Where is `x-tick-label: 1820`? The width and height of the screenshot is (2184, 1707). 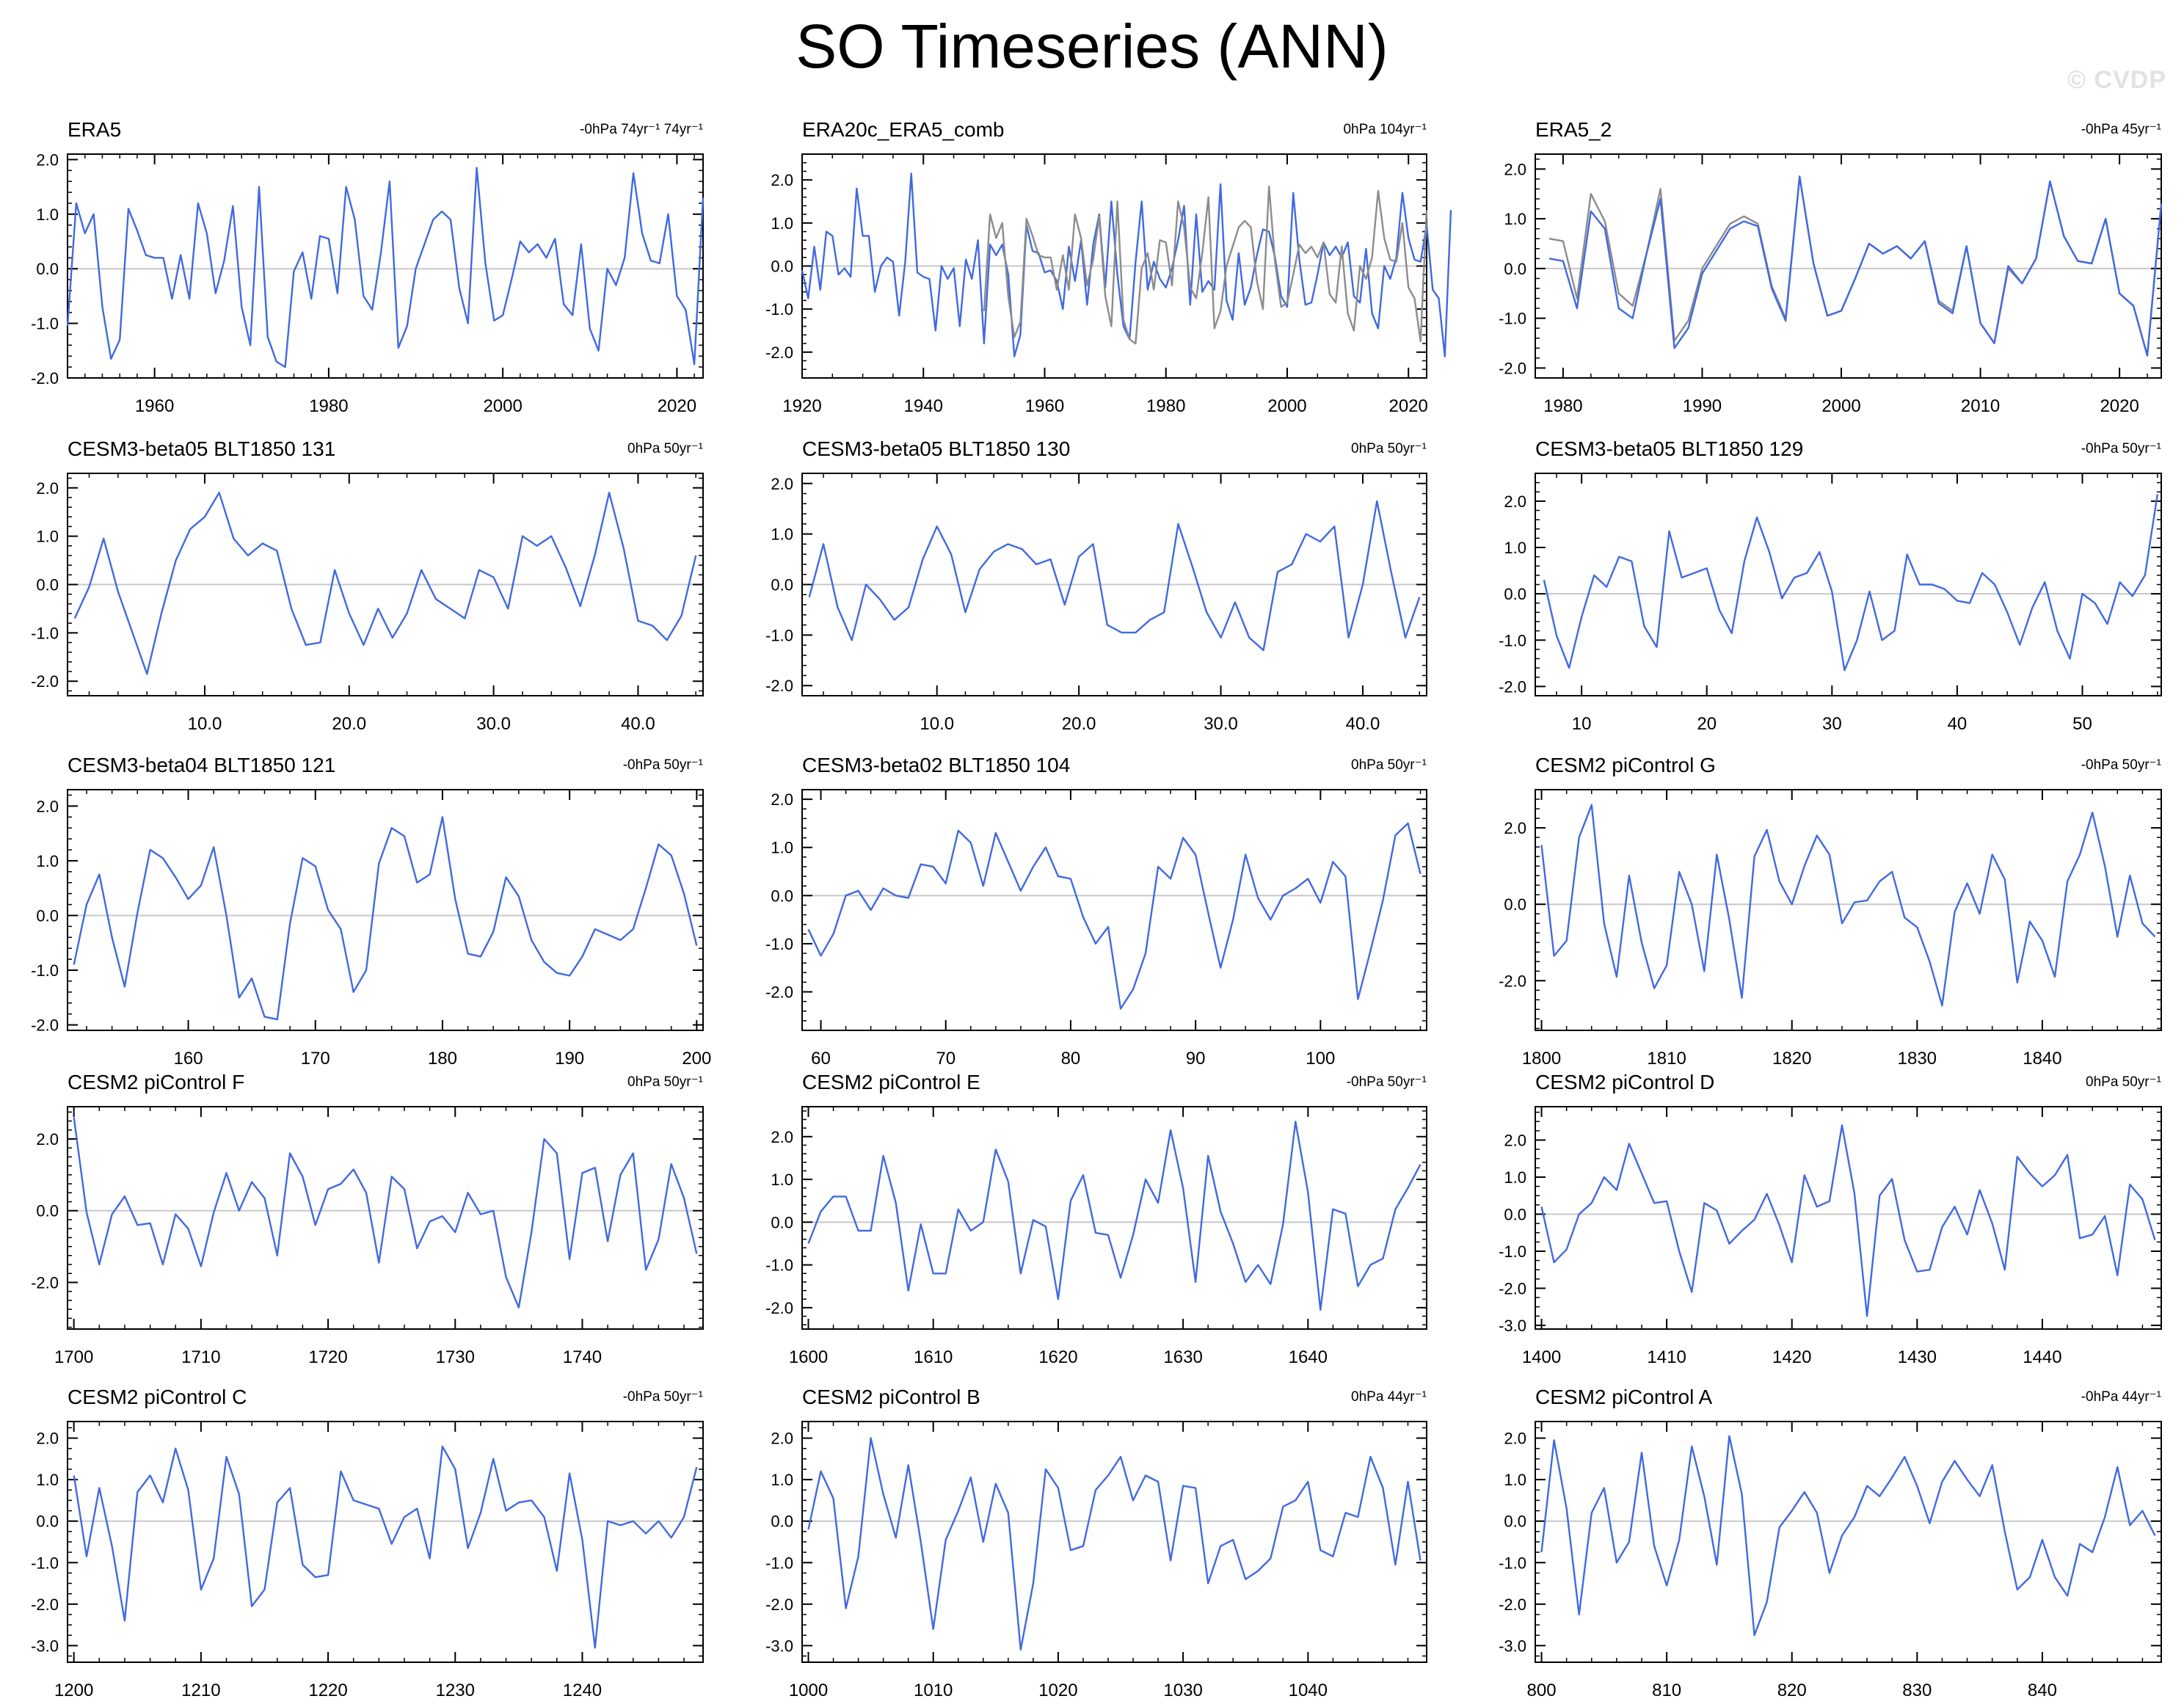 x-tick-label: 1820 is located at coordinates (1791, 1059).